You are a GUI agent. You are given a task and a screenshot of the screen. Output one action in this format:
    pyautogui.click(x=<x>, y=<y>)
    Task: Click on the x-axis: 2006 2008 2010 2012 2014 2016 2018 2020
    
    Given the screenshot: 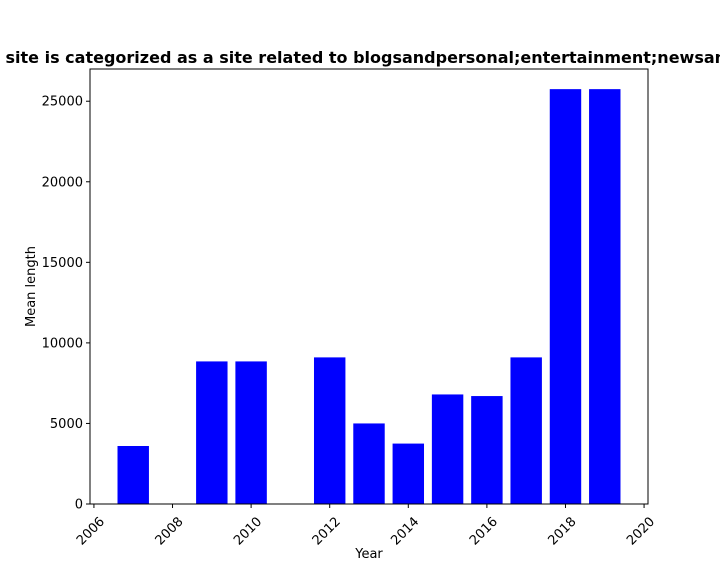 What is the action you would take?
    pyautogui.click(x=366, y=526)
    